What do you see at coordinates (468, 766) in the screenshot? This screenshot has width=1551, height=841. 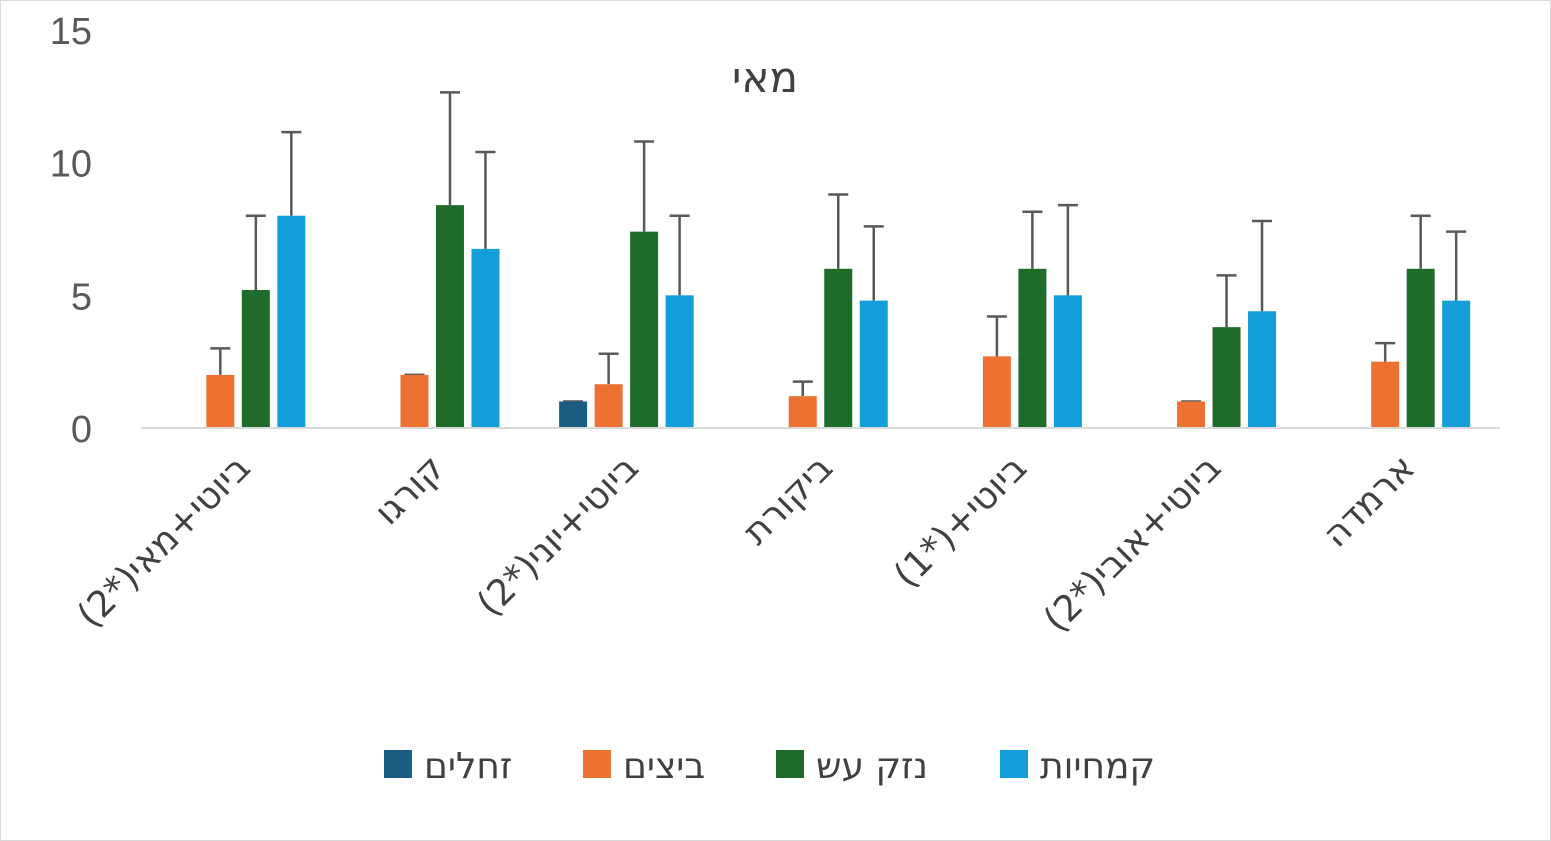 I see `legend-label: זחלים` at bounding box center [468, 766].